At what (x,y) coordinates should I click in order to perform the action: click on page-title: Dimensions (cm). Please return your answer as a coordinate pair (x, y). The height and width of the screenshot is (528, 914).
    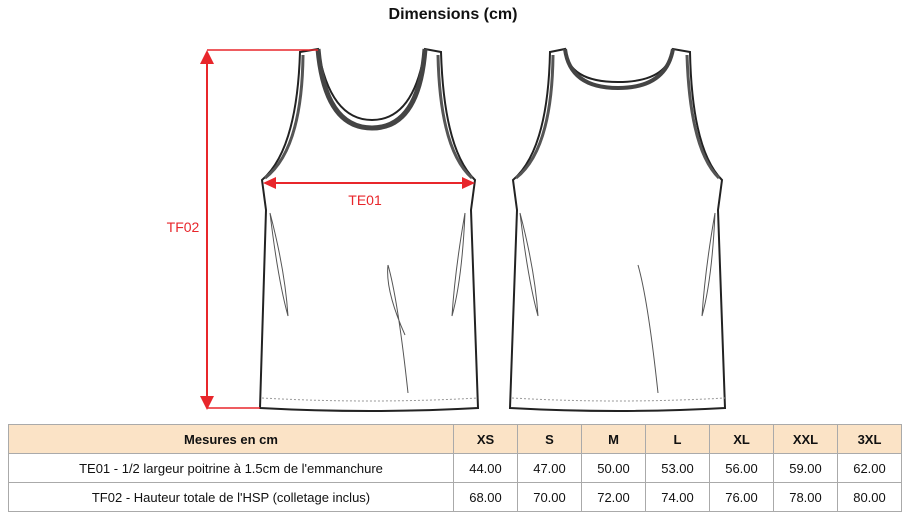
    Looking at the image, I should click on (453, 14).